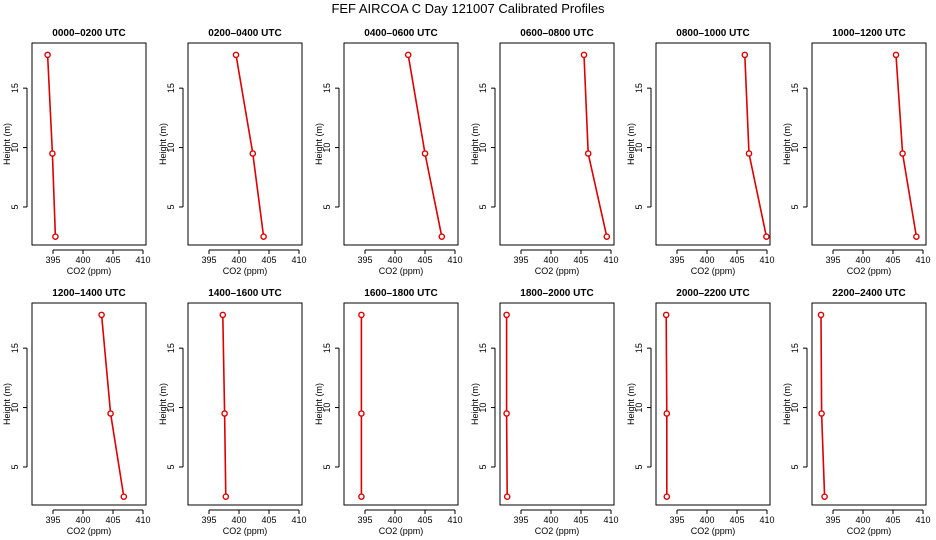 The height and width of the screenshot is (540, 936). Describe the element at coordinates (868, 33) in the screenshot. I see `panel-title: 1000–1200 UTC` at that location.